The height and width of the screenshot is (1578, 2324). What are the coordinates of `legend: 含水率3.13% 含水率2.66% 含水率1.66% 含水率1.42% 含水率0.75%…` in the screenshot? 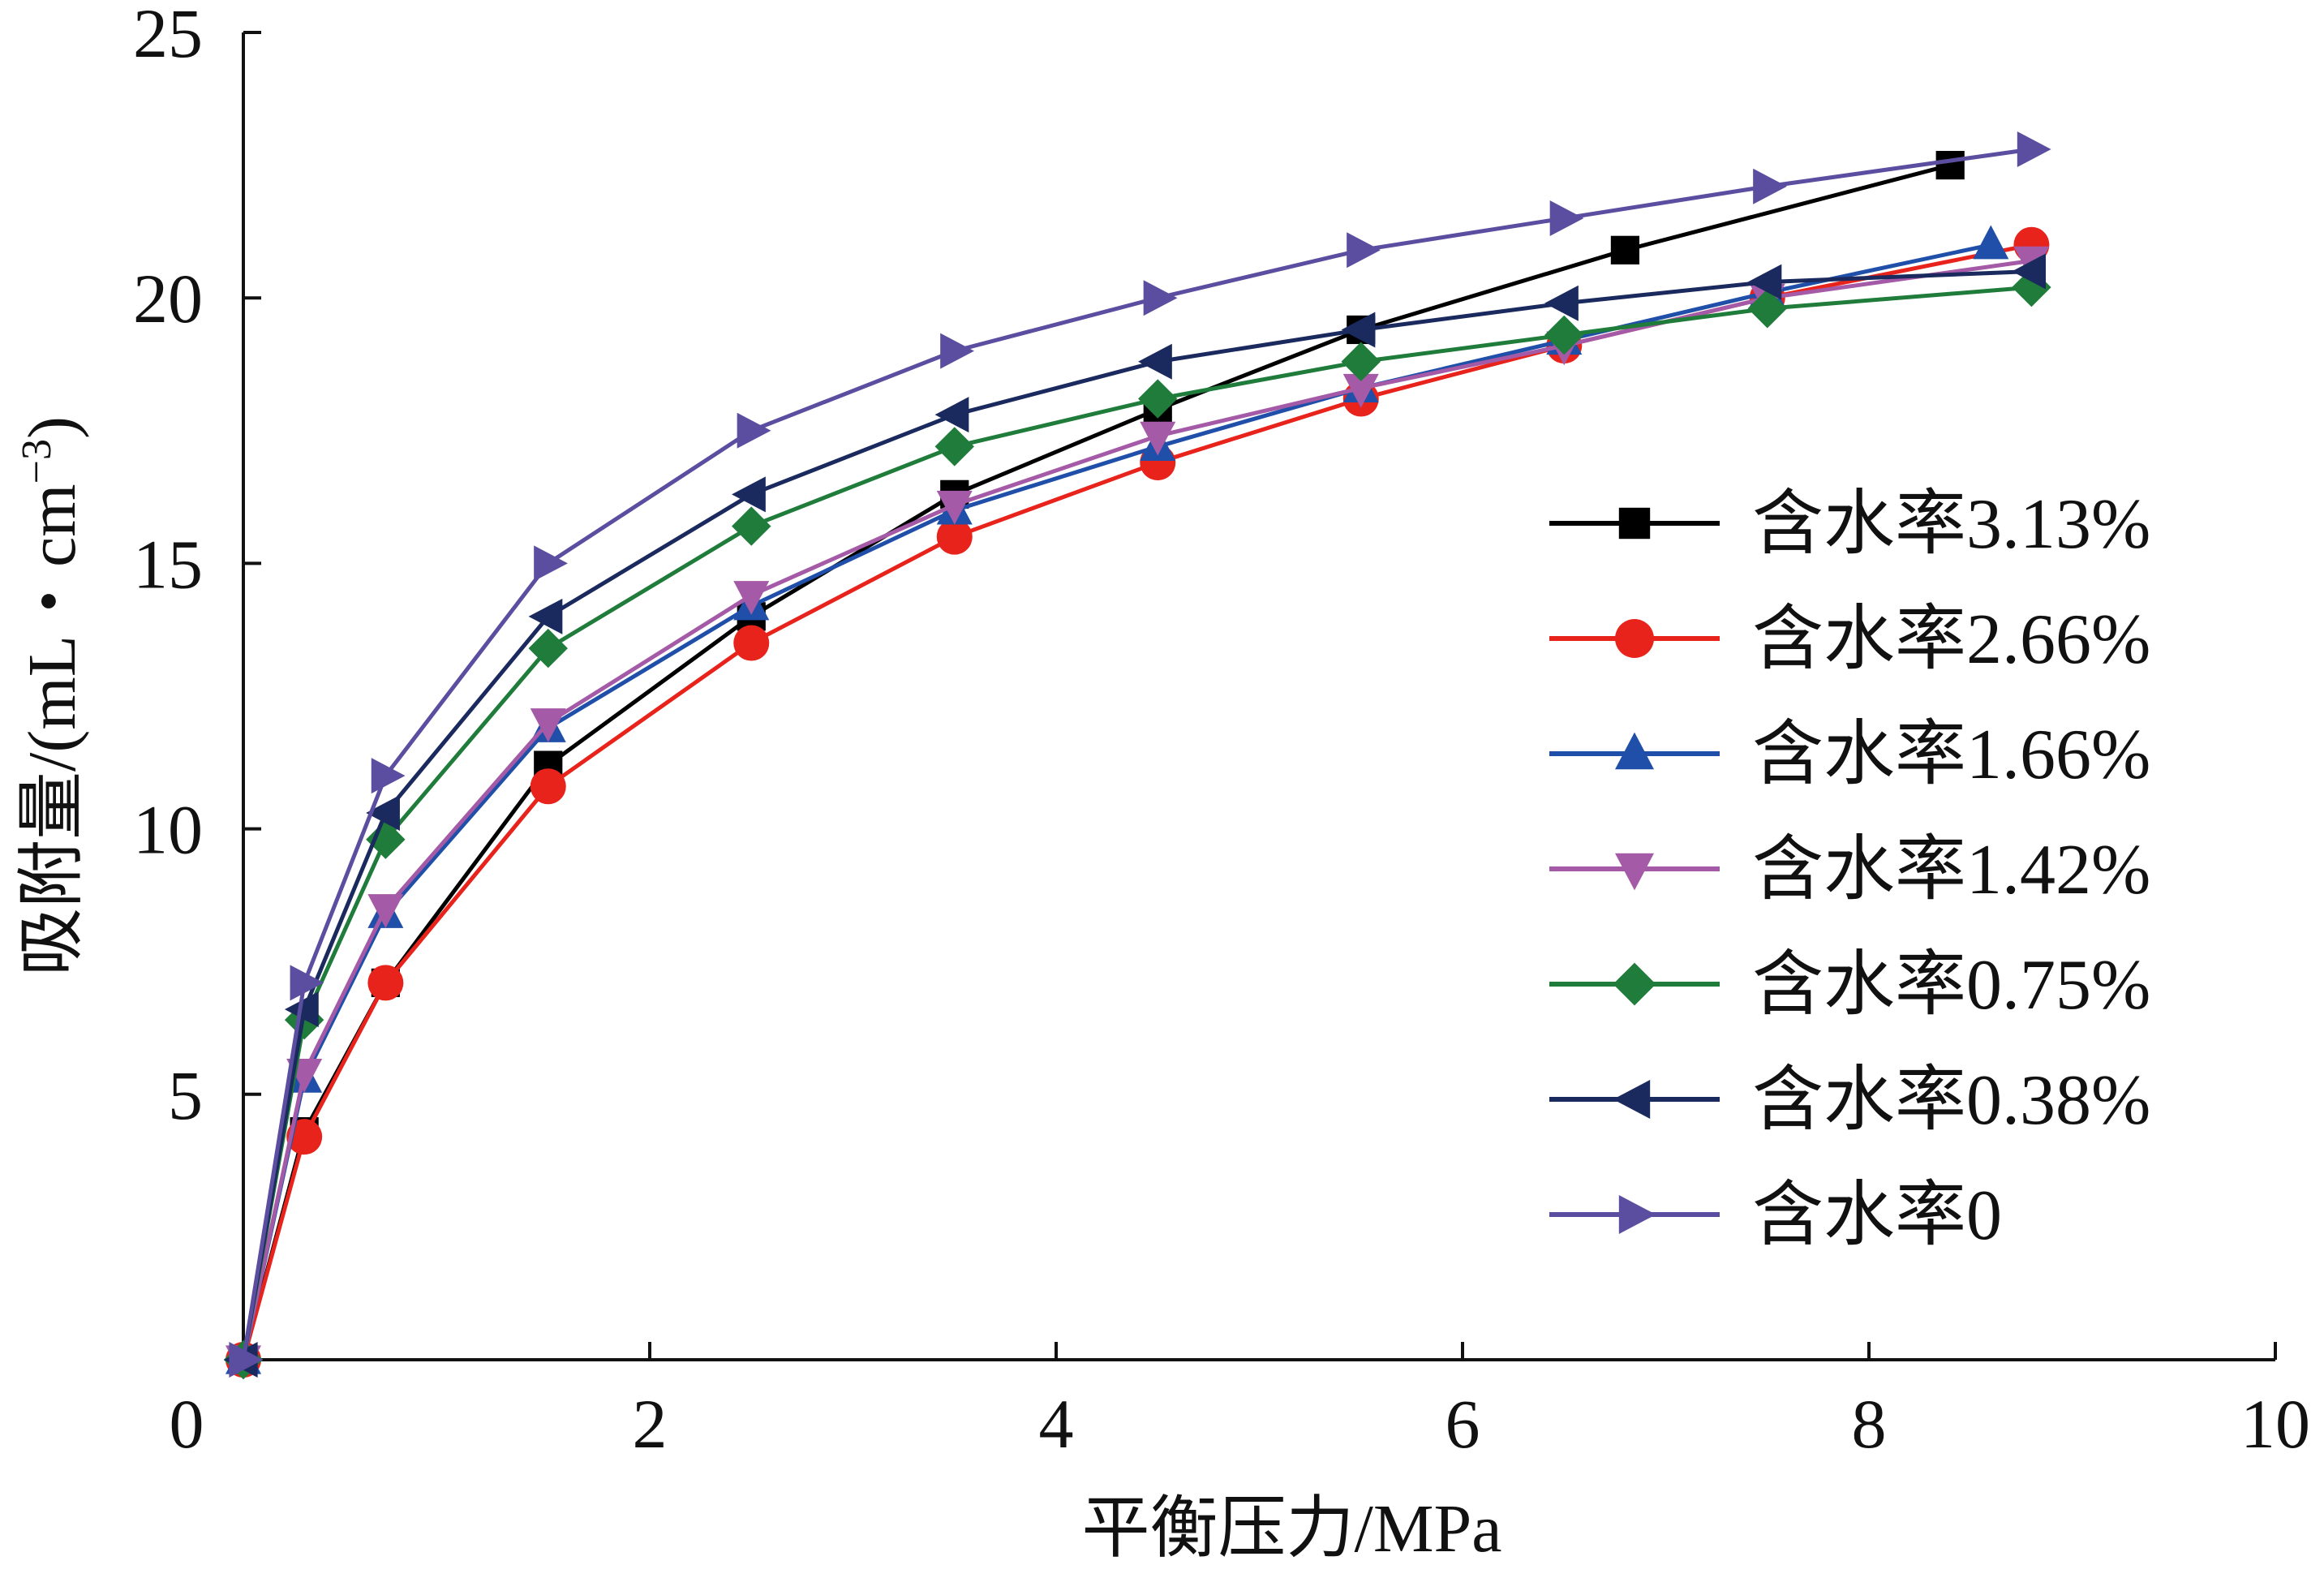 It's located at (1849, 870).